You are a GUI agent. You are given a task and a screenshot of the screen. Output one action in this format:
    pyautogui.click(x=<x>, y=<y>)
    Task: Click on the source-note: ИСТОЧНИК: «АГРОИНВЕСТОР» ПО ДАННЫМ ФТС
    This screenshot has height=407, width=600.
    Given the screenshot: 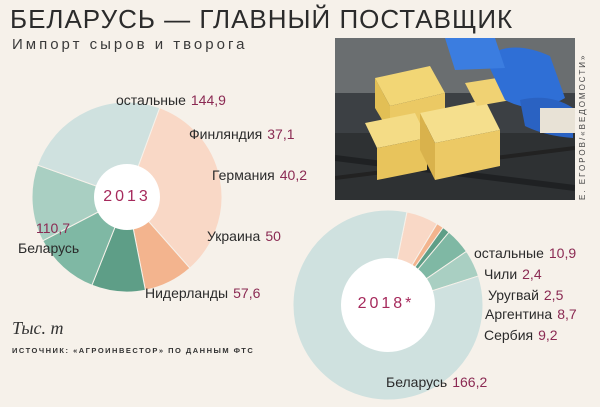 What is the action you would take?
    pyautogui.click(x=133, y=350)
    